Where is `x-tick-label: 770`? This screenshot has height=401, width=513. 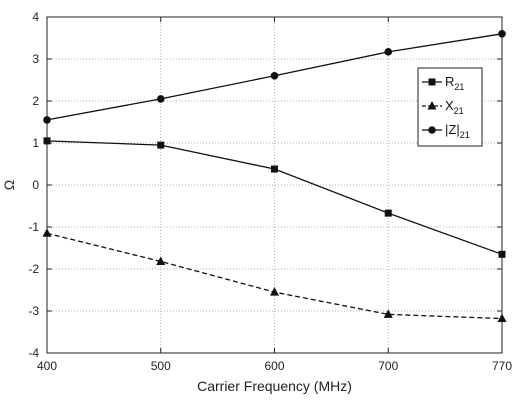 x-tick-label: 770 is located at coordinates (502, 366).